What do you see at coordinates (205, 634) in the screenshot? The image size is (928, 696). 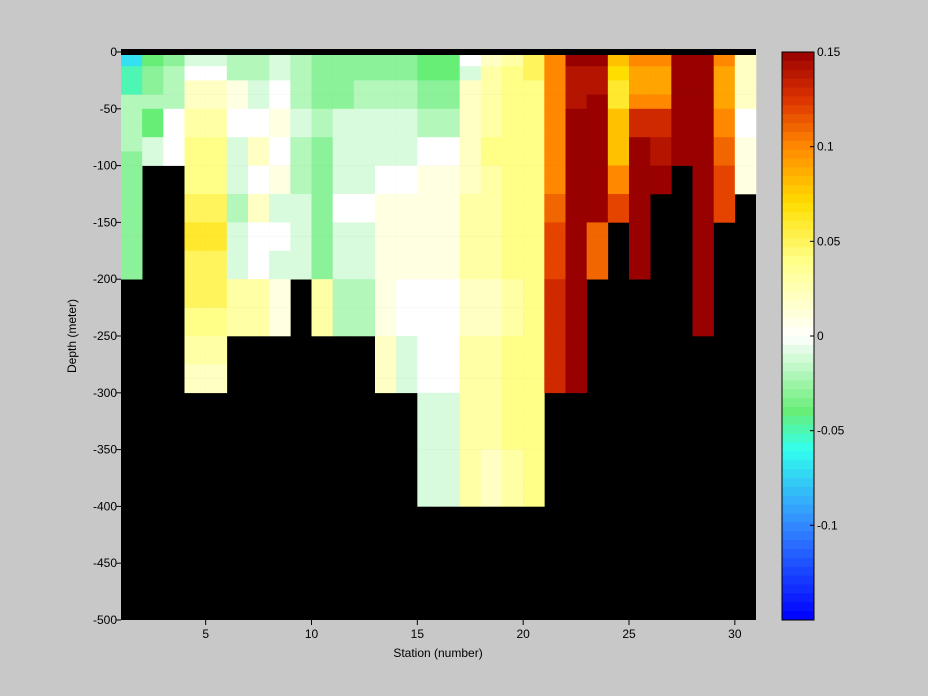 I see `x-tick-label: 5` at bounding box center [205, 634].